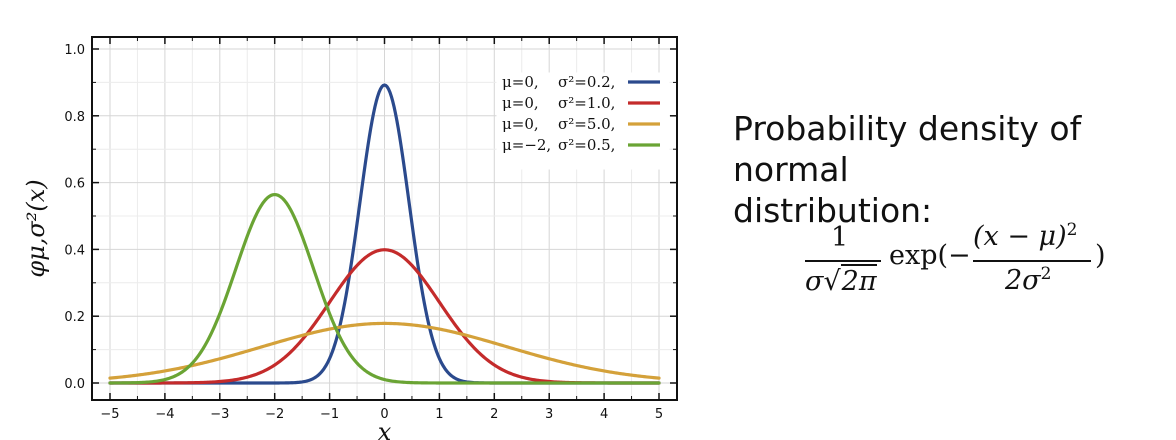 This screenshot has height=440, width=1176. I want to click on y-axis-title: φμ,σ²(x), so click(36, 228).